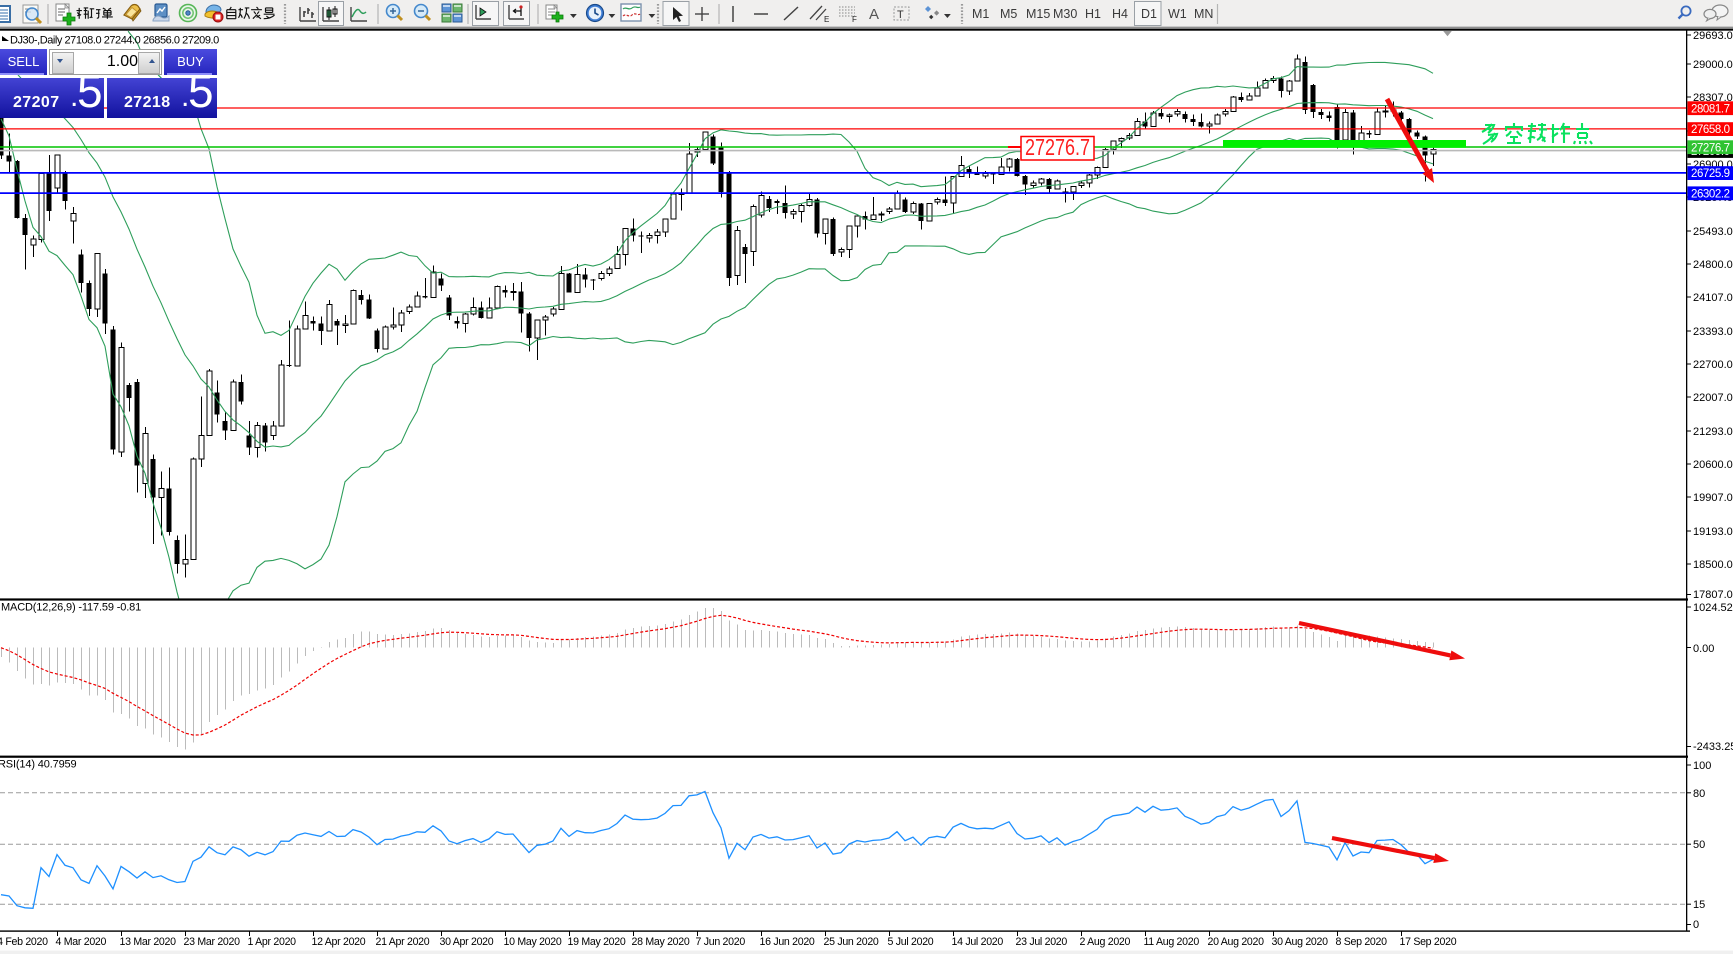 The width and height of the screenshot is (1733, 954). I want to click on svg-text: 21293.0, so click(1713, 432).